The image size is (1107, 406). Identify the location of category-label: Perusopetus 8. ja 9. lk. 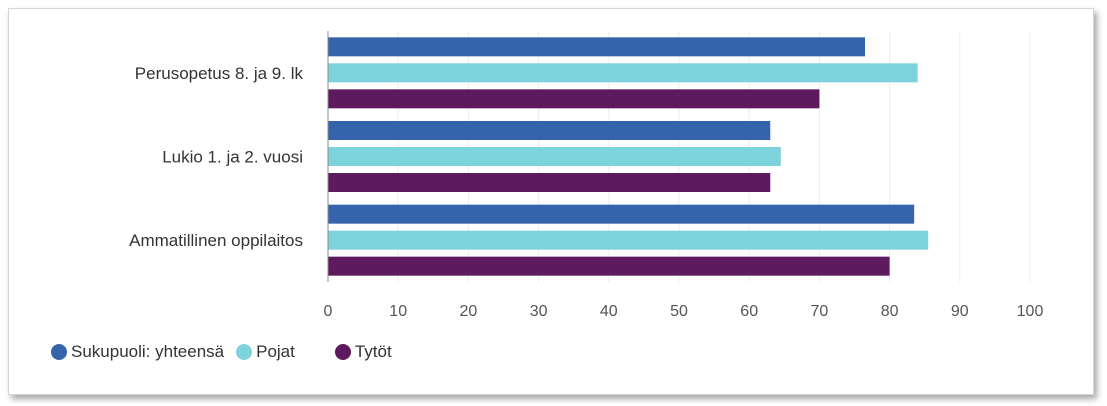
(219, 73).